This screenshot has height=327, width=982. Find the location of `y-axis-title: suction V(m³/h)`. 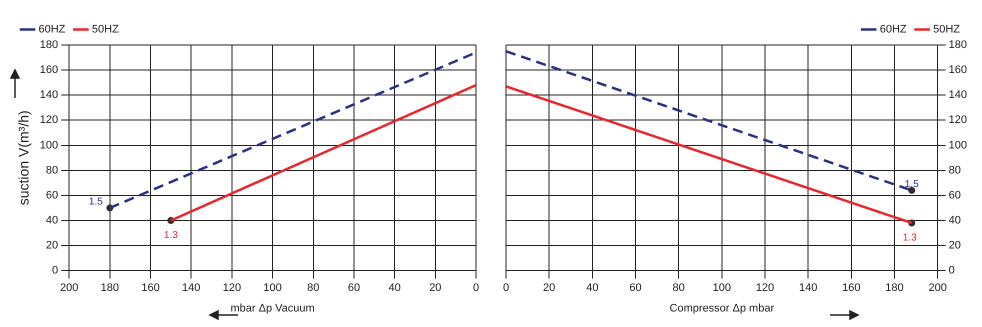

y-axis-title: suction V(m³/h) is located at coordinates (23, 158).